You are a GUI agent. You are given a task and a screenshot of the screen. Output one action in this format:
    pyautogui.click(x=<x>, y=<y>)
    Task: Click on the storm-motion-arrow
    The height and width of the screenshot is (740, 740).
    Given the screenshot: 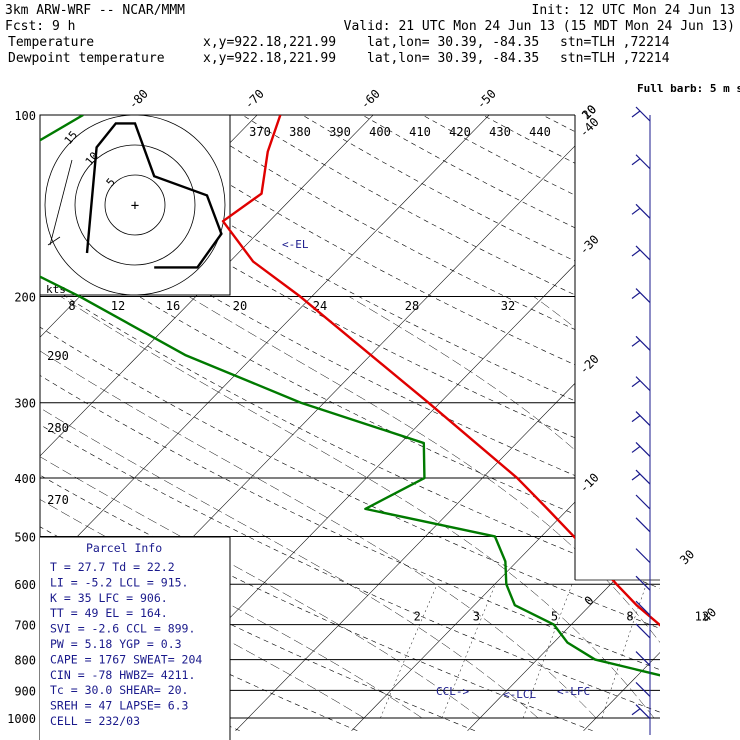 What is the action you would take?
    pyautogui.click(x=54, y=241)
    